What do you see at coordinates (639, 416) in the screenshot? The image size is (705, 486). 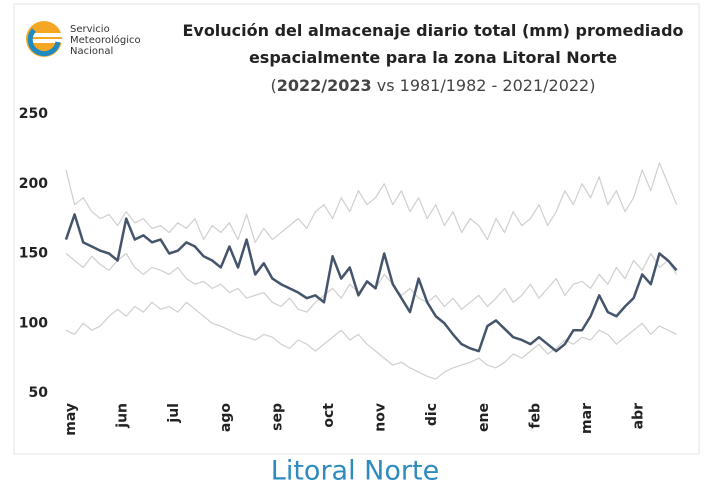 I see `x-tick-label: abr` at bounding box center [639, 416].